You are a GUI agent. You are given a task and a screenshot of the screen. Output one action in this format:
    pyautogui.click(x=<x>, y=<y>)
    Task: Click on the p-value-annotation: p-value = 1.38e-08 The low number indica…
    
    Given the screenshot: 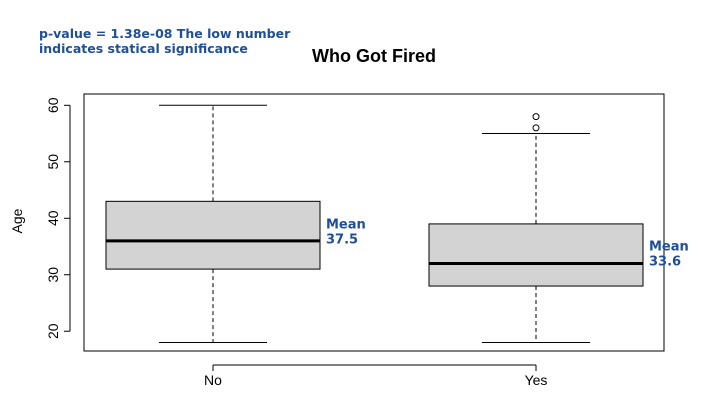 What is the action you would take?
    pyautogui.click(x=164, y=41)
    